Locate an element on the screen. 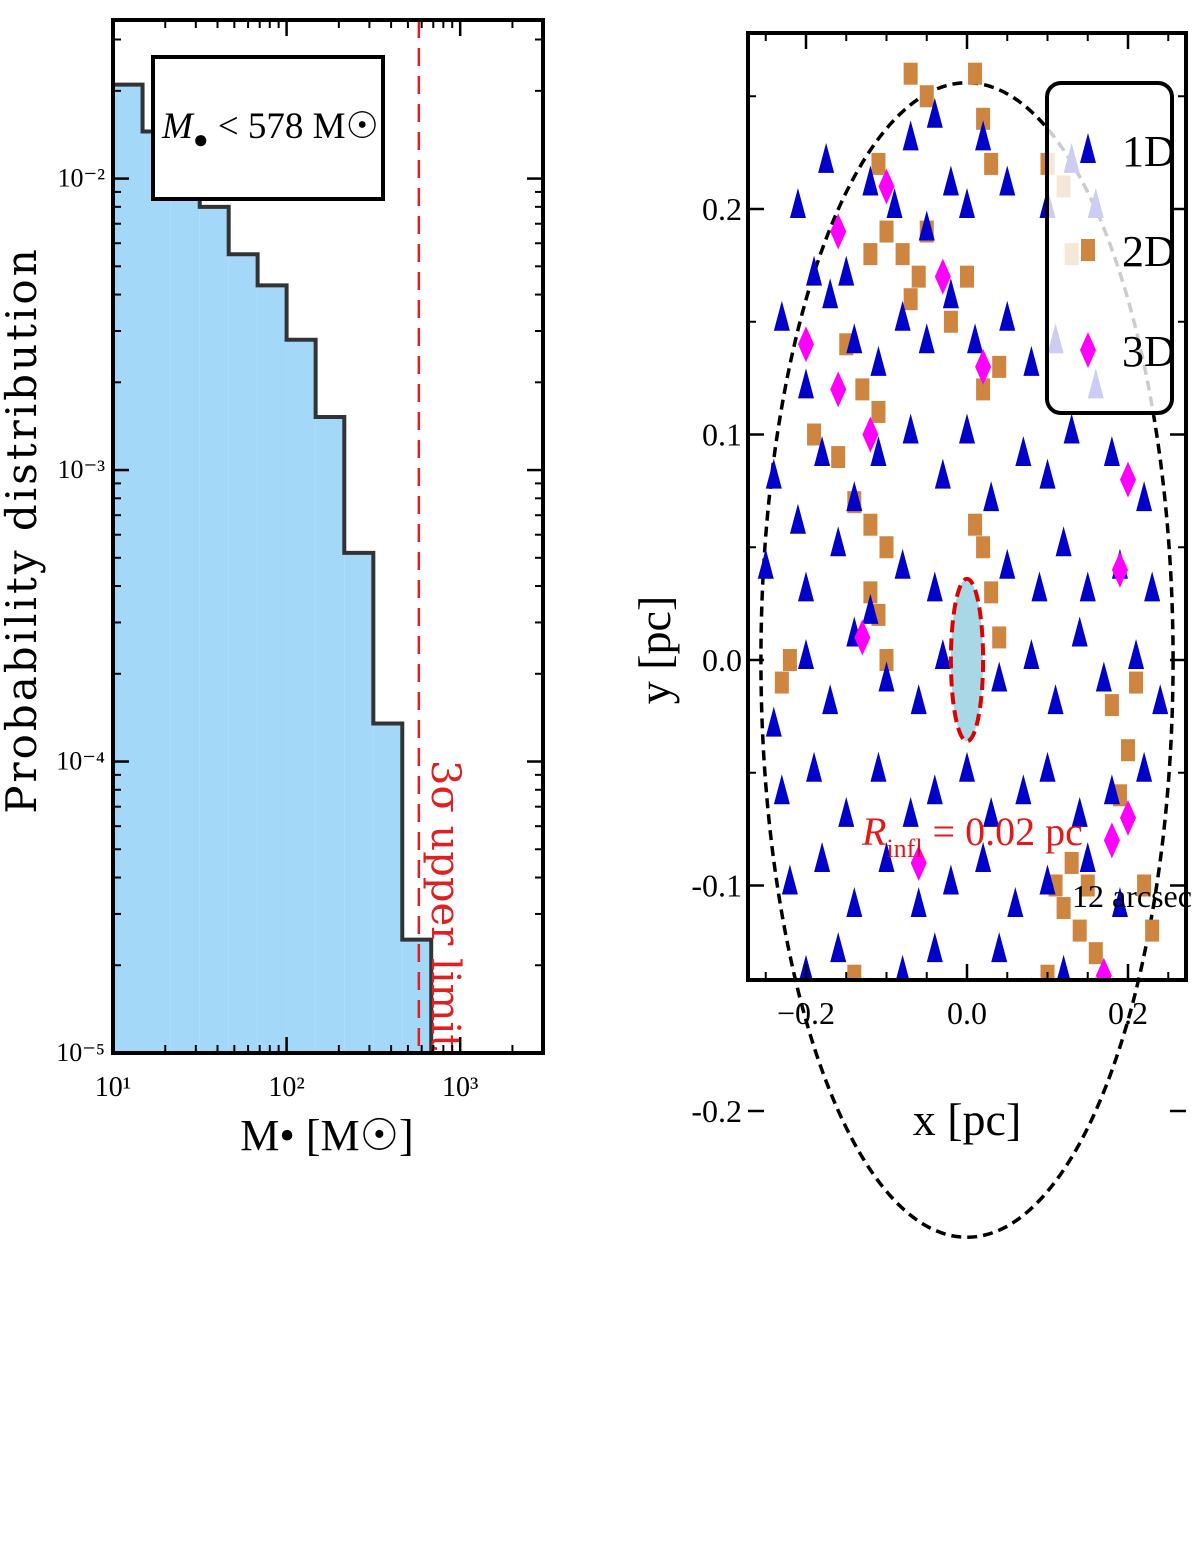 The image size is (1200, 1543). influence-circle is located at coordinates (967, 660).